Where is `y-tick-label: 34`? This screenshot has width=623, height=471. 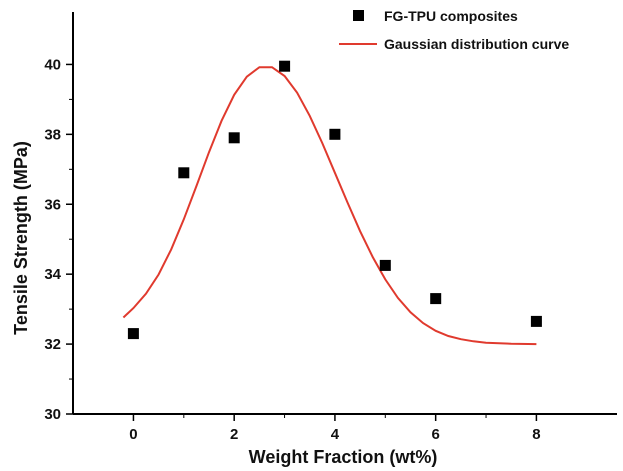
y-tick-label: 34 is located at coordinates (52, 274).